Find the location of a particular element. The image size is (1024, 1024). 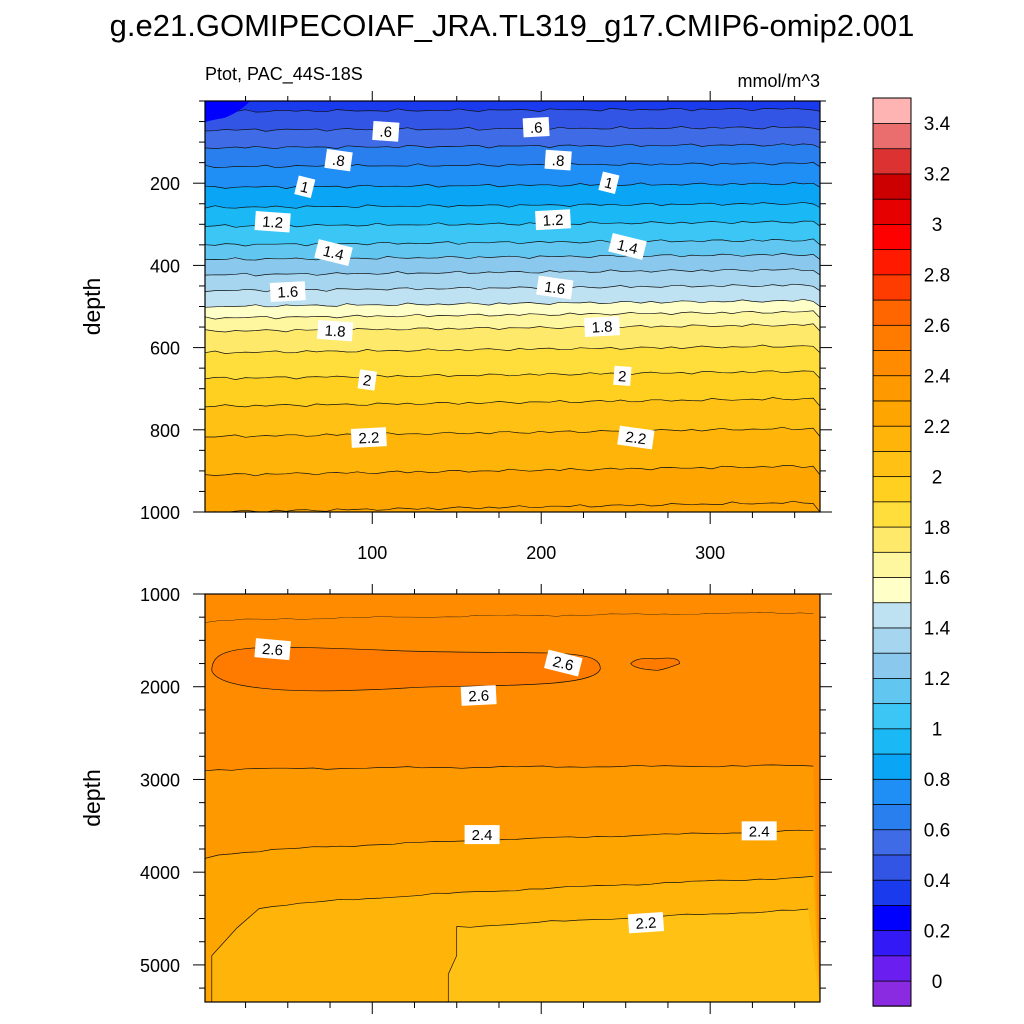

colorbar-label: 1.2 is located at coordinates (937, 679).